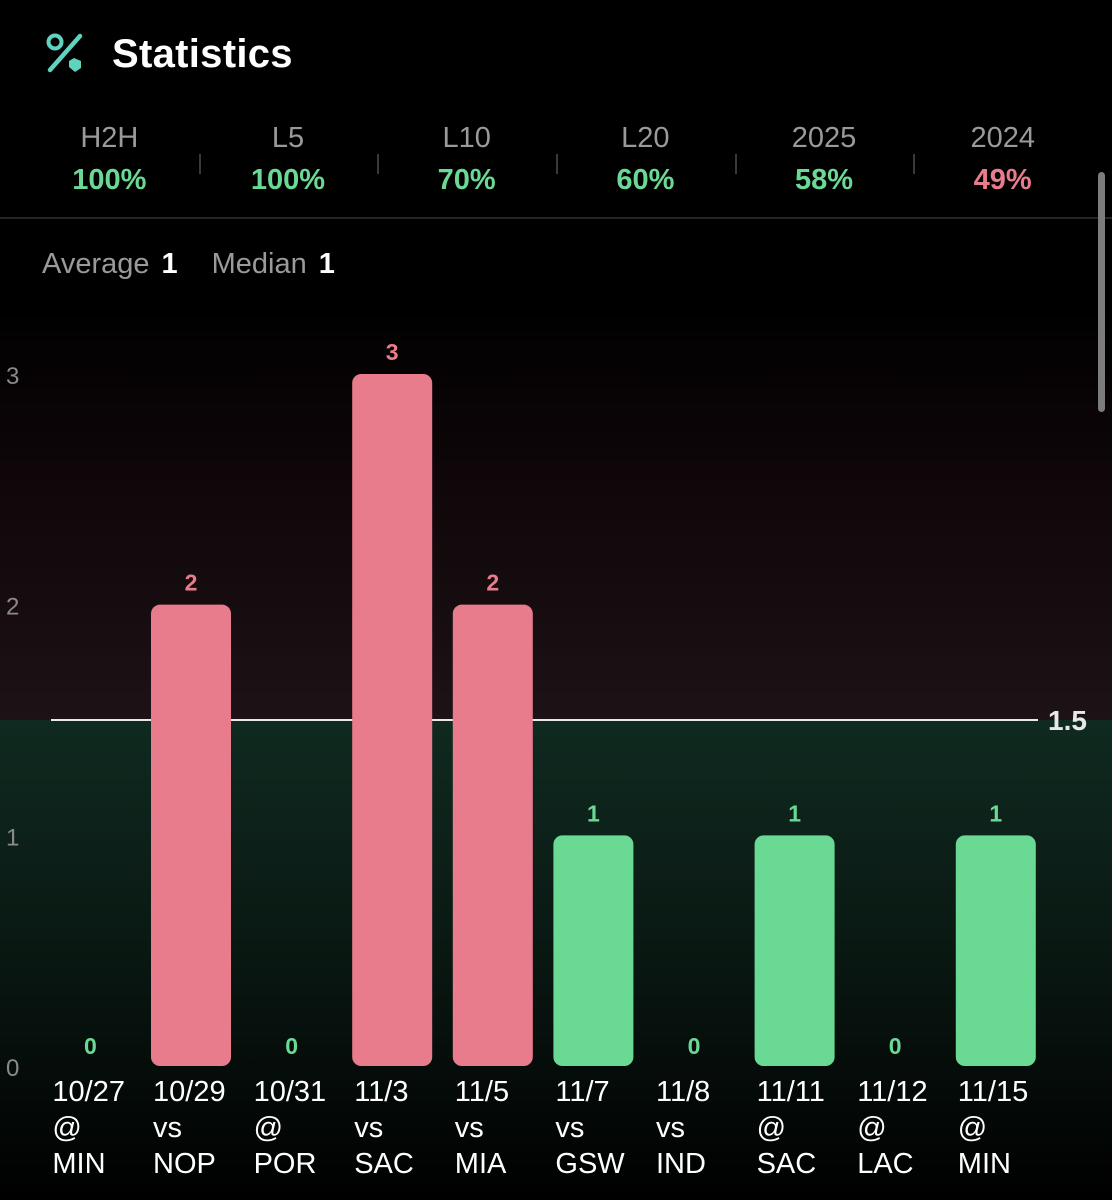 Image resolution: width=1112 pixels, height=1200 pixels. Describe the element at coordinates (88, 1092) in the screenshot. I see `x-tick-label: 10/27` at that location.